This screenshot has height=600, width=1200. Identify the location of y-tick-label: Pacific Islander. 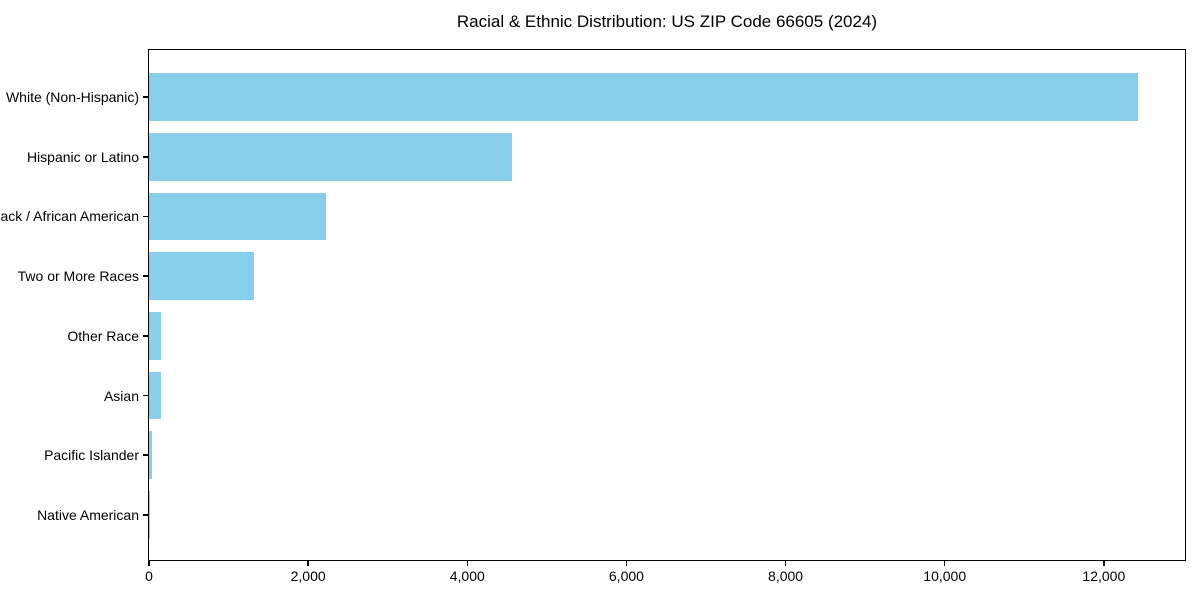
(91, 455).